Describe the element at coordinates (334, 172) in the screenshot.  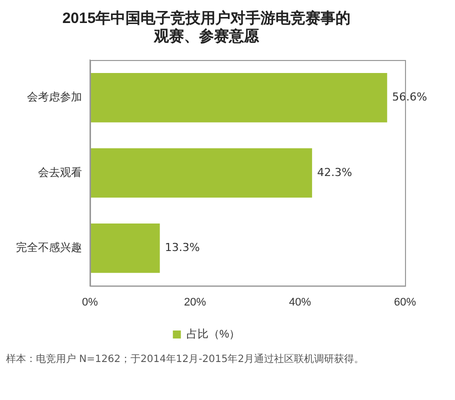
I see `data-label: 42.3%` at that location.